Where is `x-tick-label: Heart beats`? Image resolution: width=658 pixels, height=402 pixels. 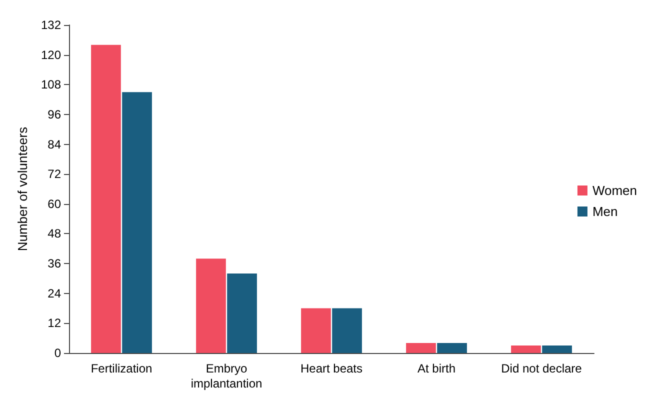 x-tick-label: Heart beats is located at coordinates (331, 369).